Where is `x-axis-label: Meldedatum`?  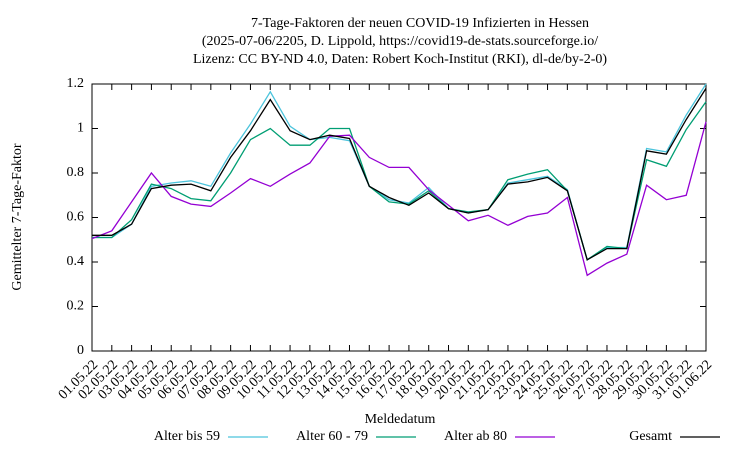 x-axis-label: Meldedatum is located at coordinates (400, 419).